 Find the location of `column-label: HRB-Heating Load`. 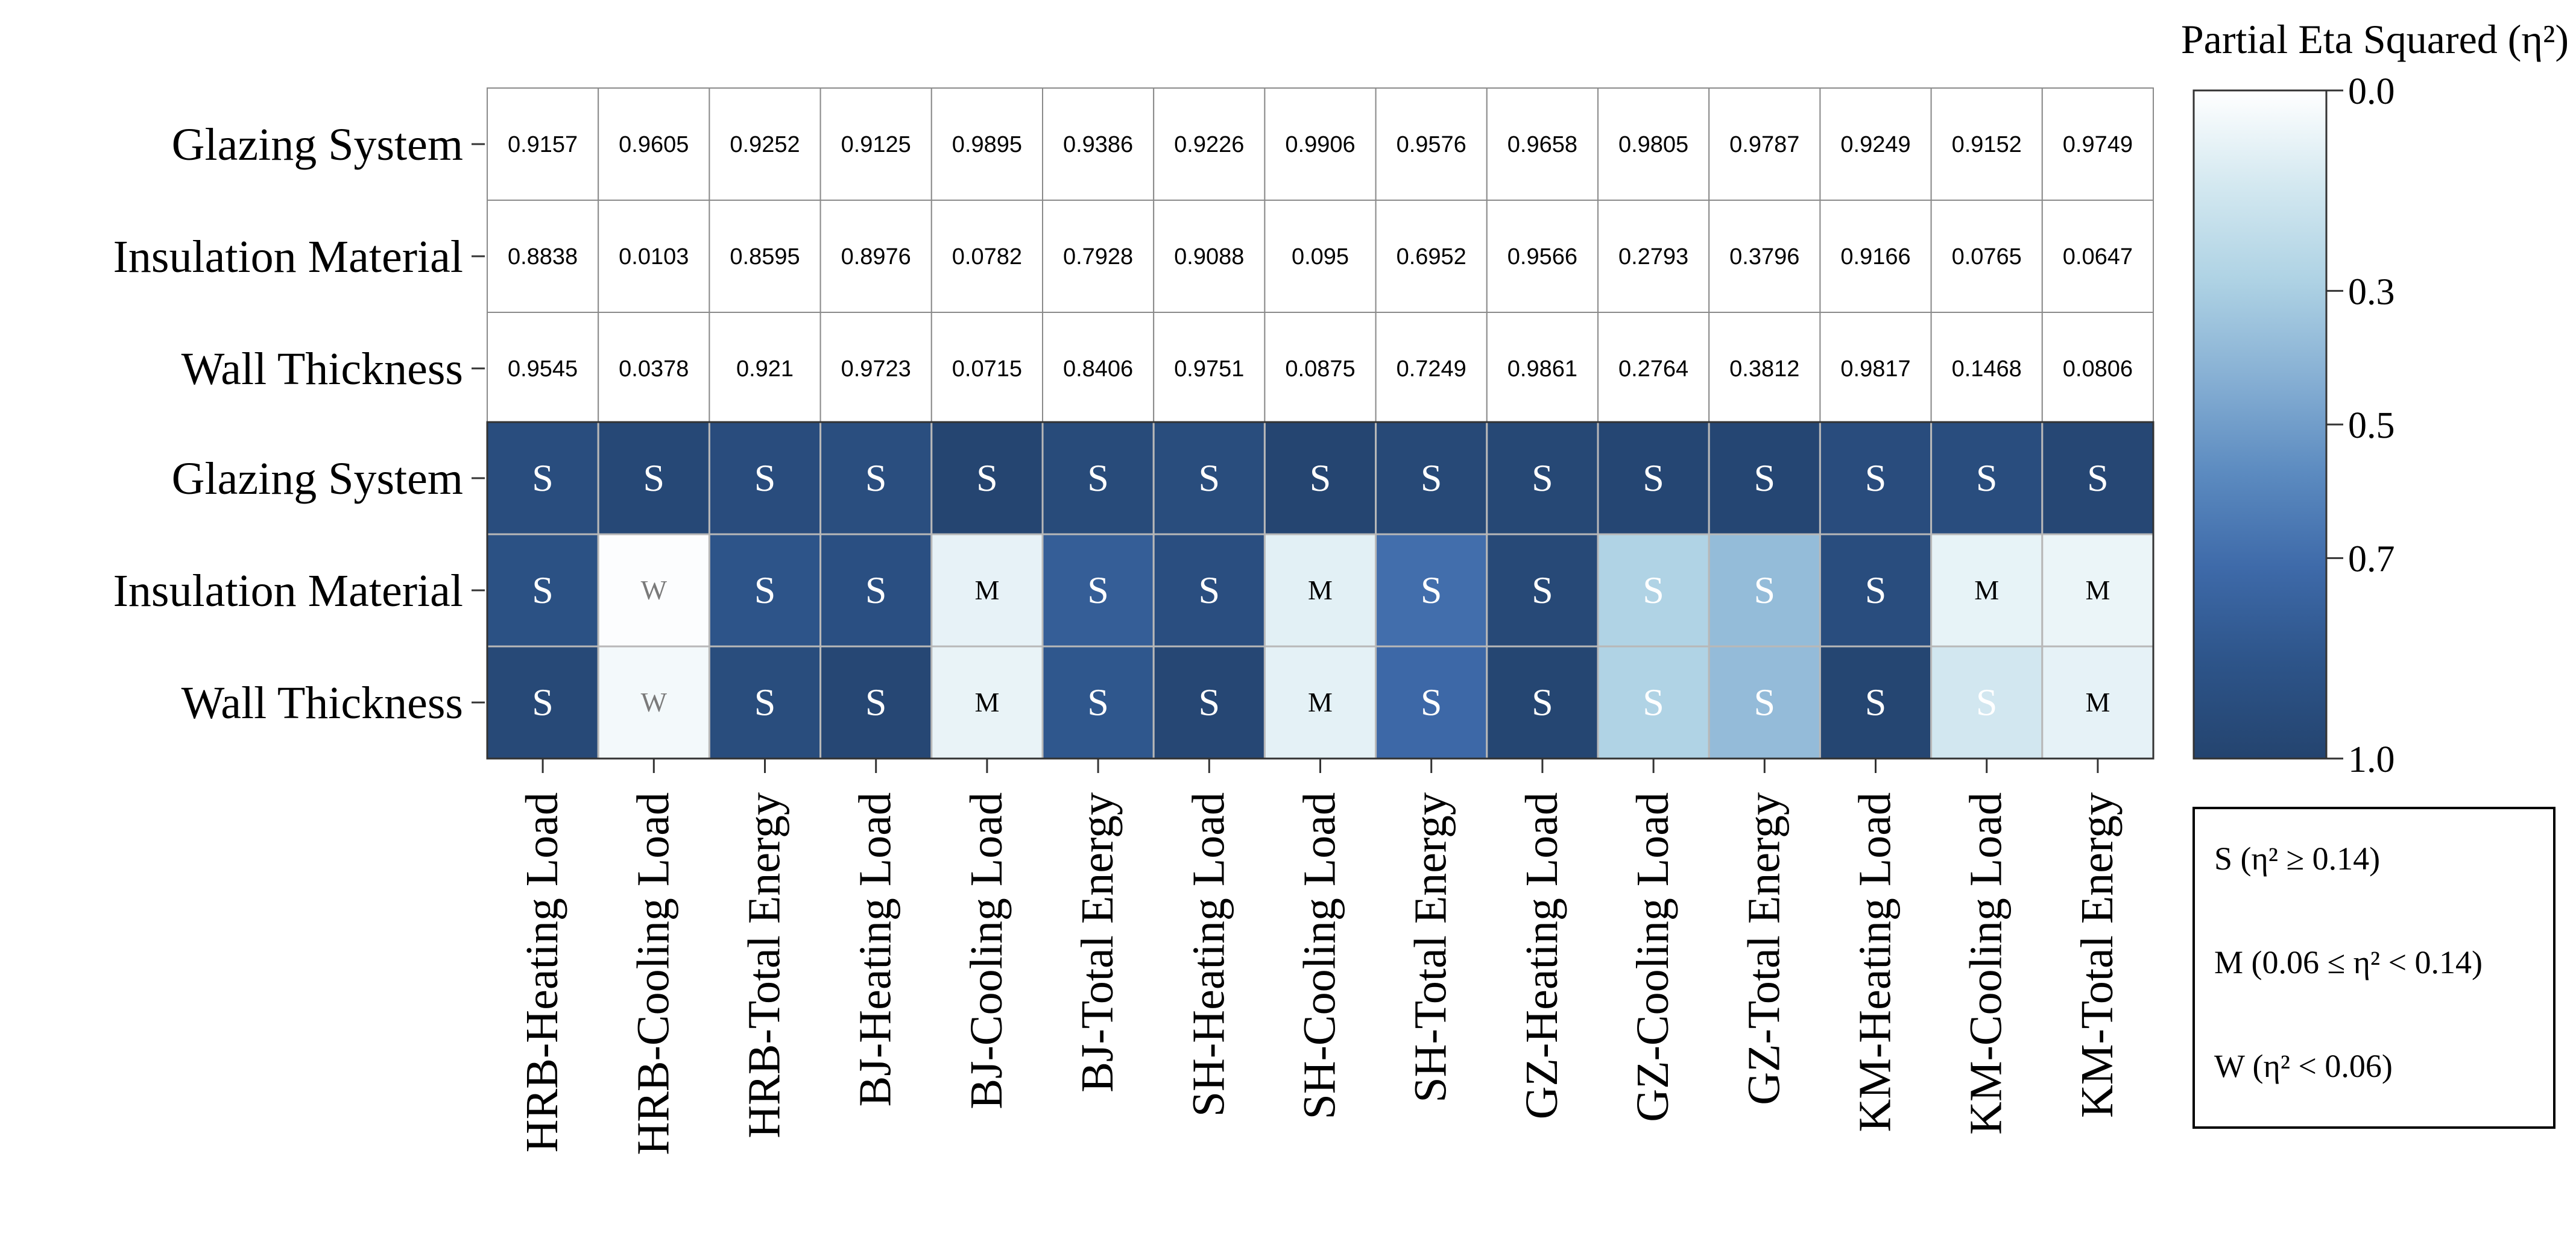

column-label: HRB-Heating Load is located at coordinates (542, 972).